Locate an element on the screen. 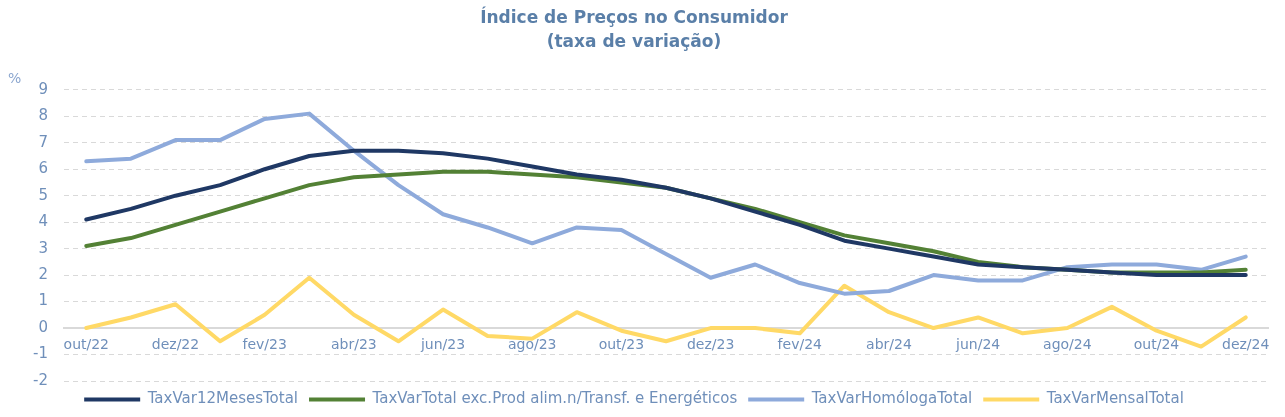  y-tick-label: 1 is located at coordinates (43, 300).